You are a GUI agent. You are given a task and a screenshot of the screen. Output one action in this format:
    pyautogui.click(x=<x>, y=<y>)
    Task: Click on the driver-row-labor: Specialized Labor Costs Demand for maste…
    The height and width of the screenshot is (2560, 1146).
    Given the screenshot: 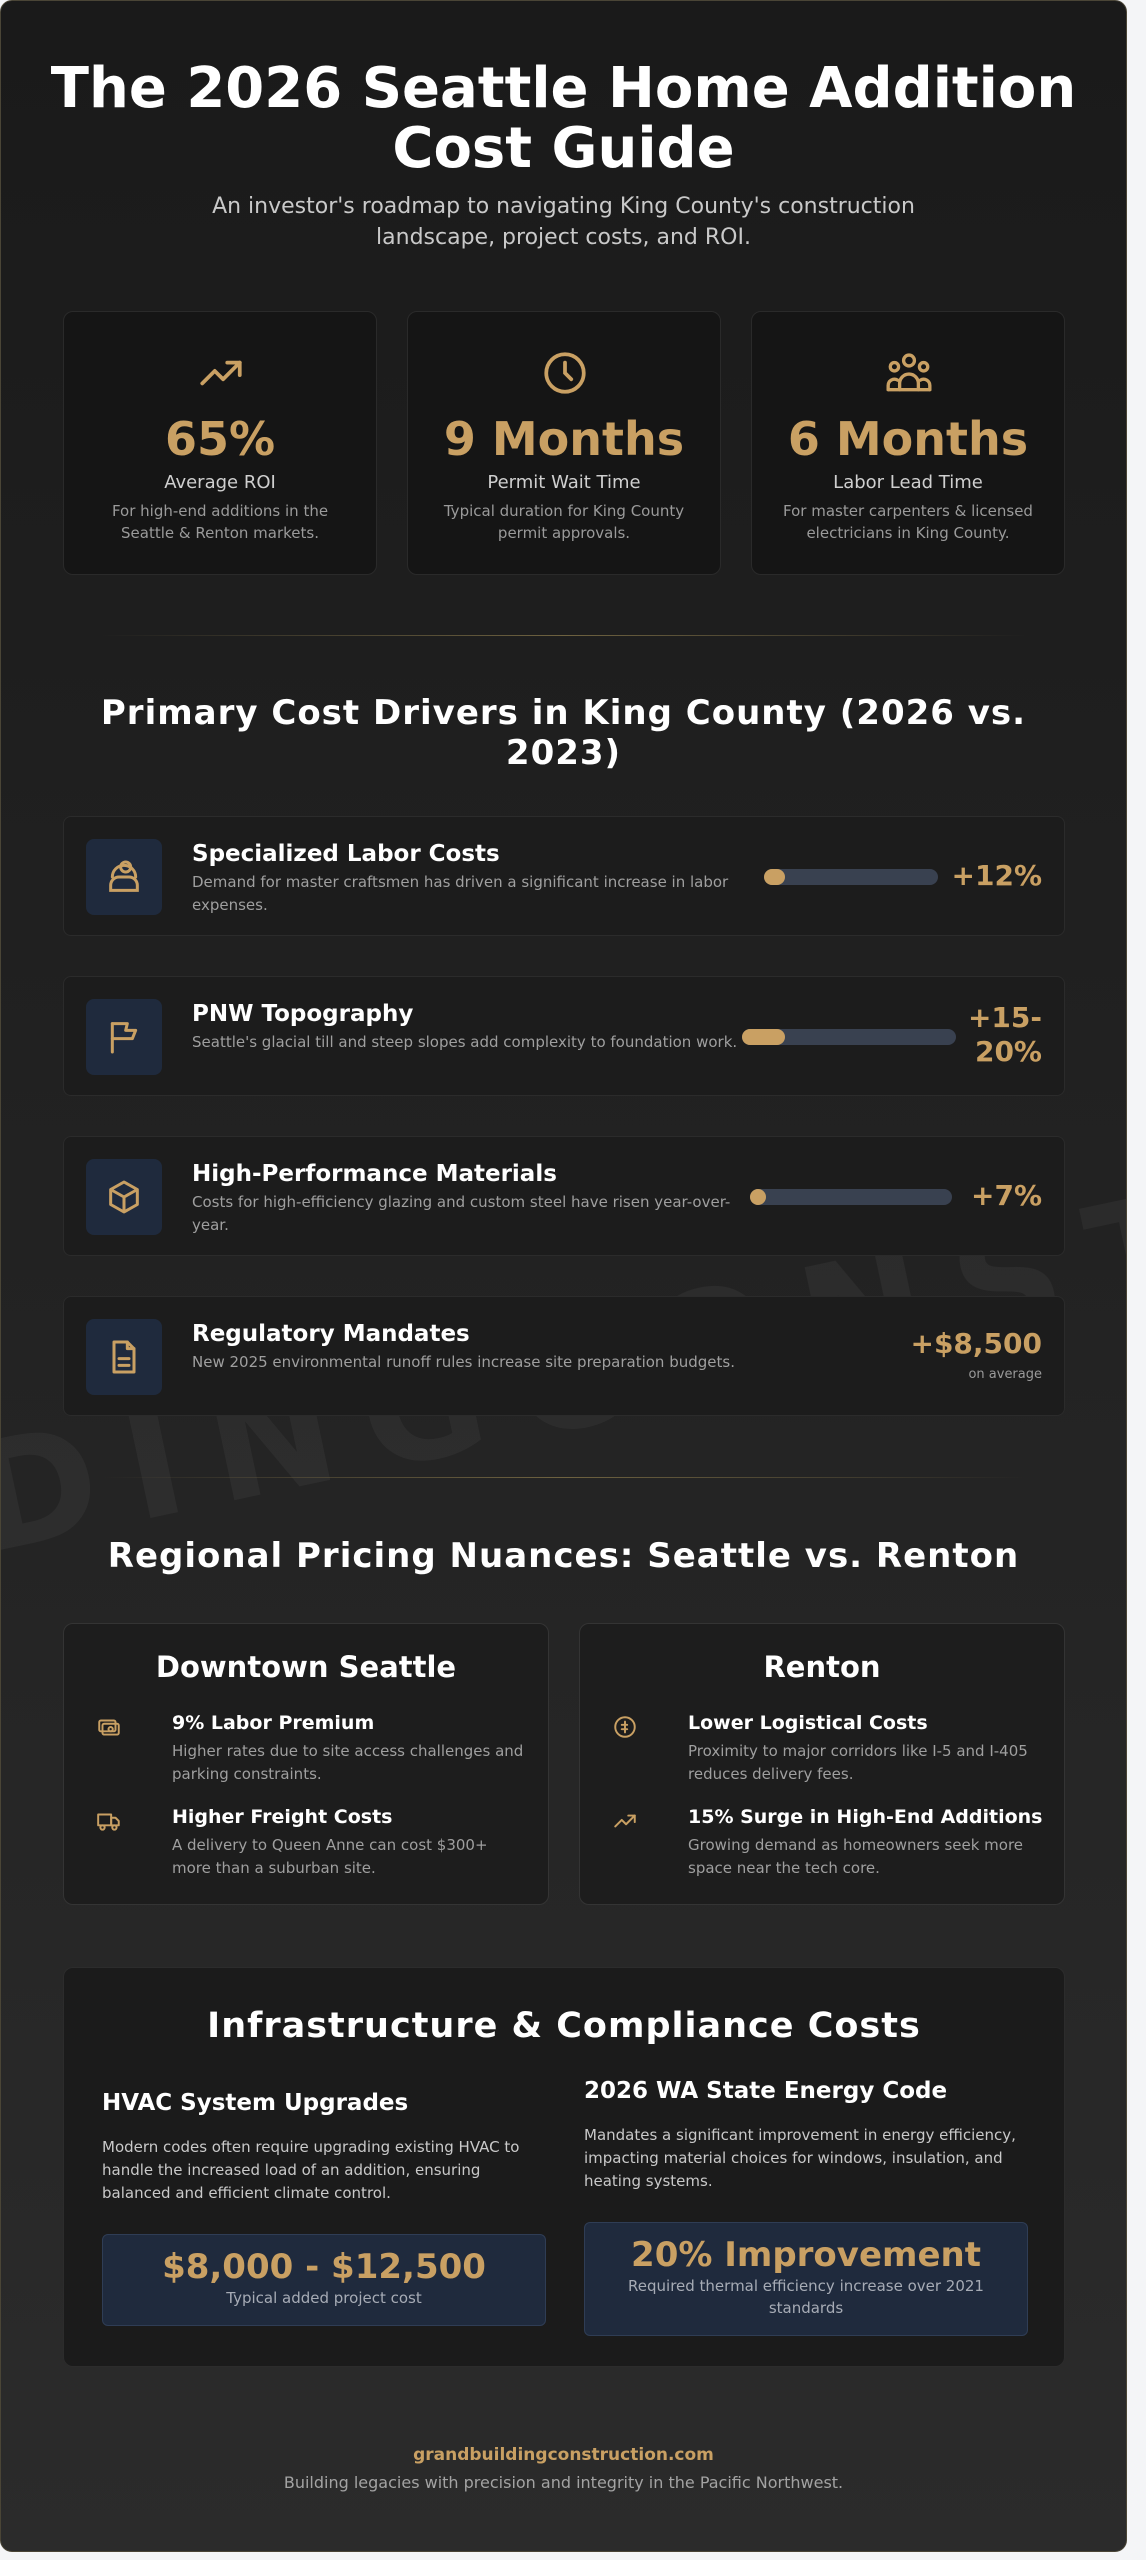 What is the action you would take?
    pyautogui.click(x=564, y=876)
    